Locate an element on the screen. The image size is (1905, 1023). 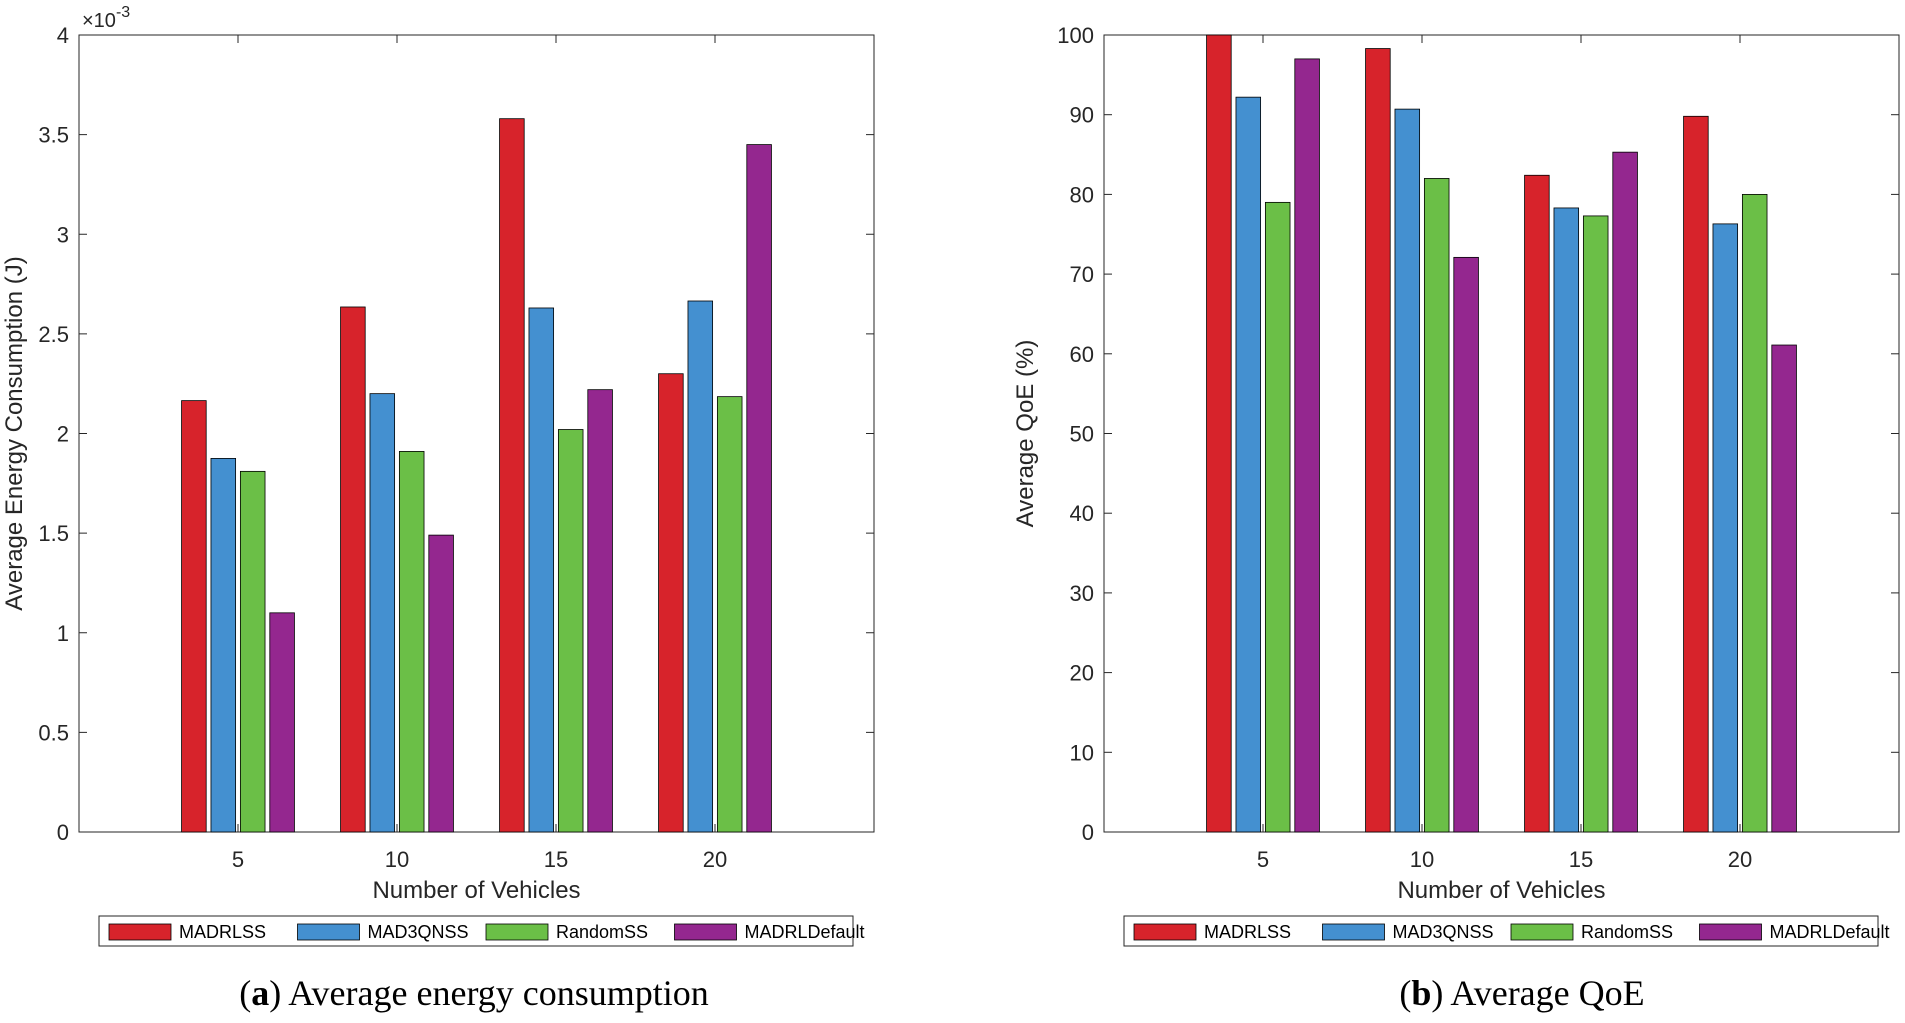
y-tick-label: 90 is located at coordinates (1082, 115).